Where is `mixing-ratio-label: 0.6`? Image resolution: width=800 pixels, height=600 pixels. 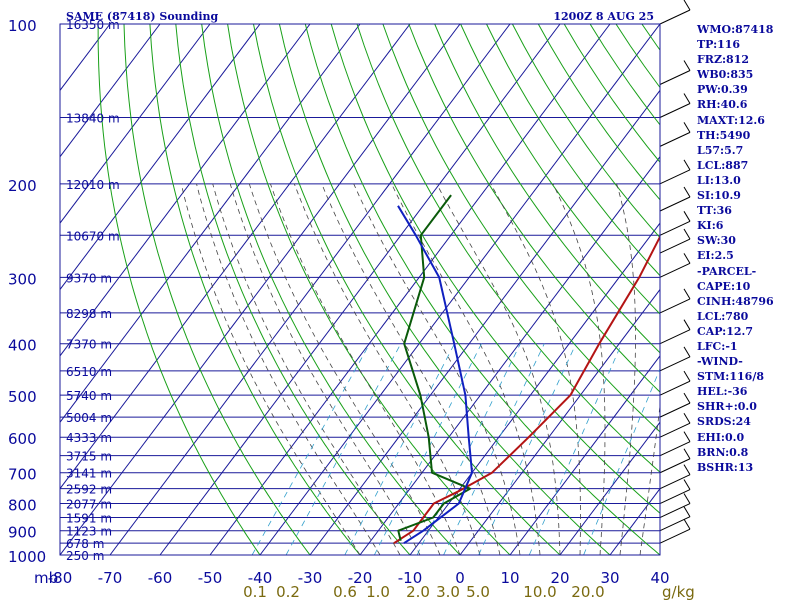 mixing-ratio-label: 0.6 is located at coordinates (345, 591).